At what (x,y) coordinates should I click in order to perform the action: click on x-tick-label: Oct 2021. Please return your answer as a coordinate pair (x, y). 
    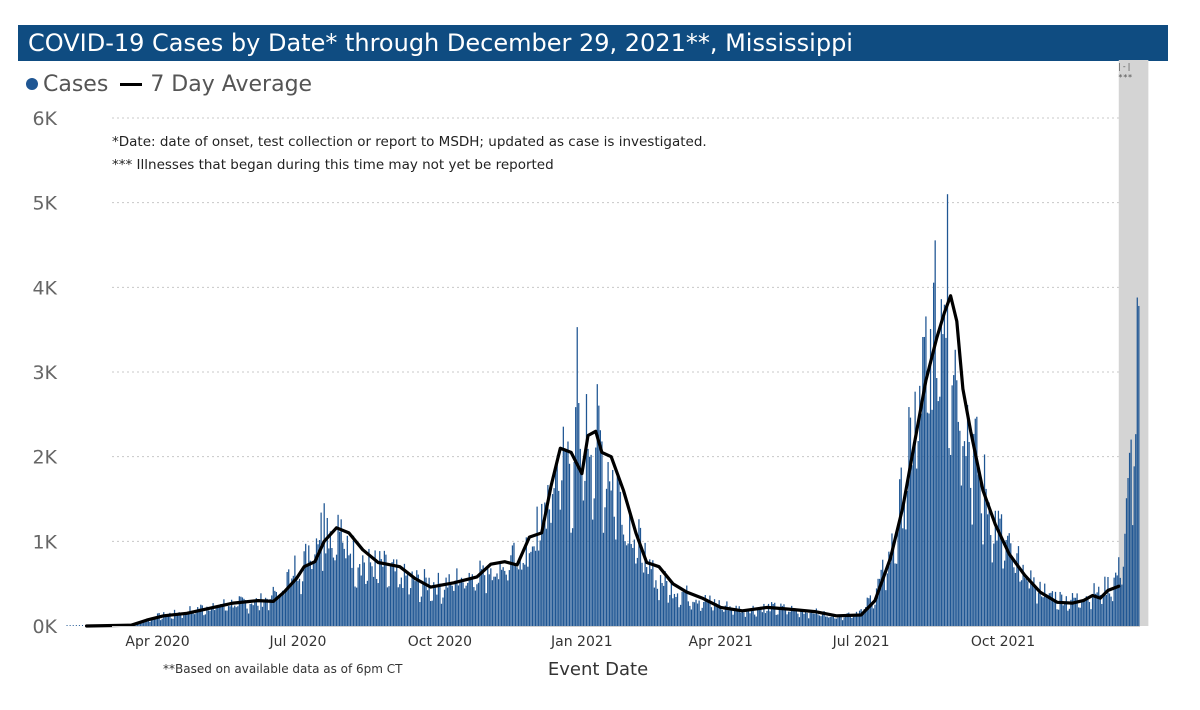
    Looking at the image, I should click on (1003, 642).